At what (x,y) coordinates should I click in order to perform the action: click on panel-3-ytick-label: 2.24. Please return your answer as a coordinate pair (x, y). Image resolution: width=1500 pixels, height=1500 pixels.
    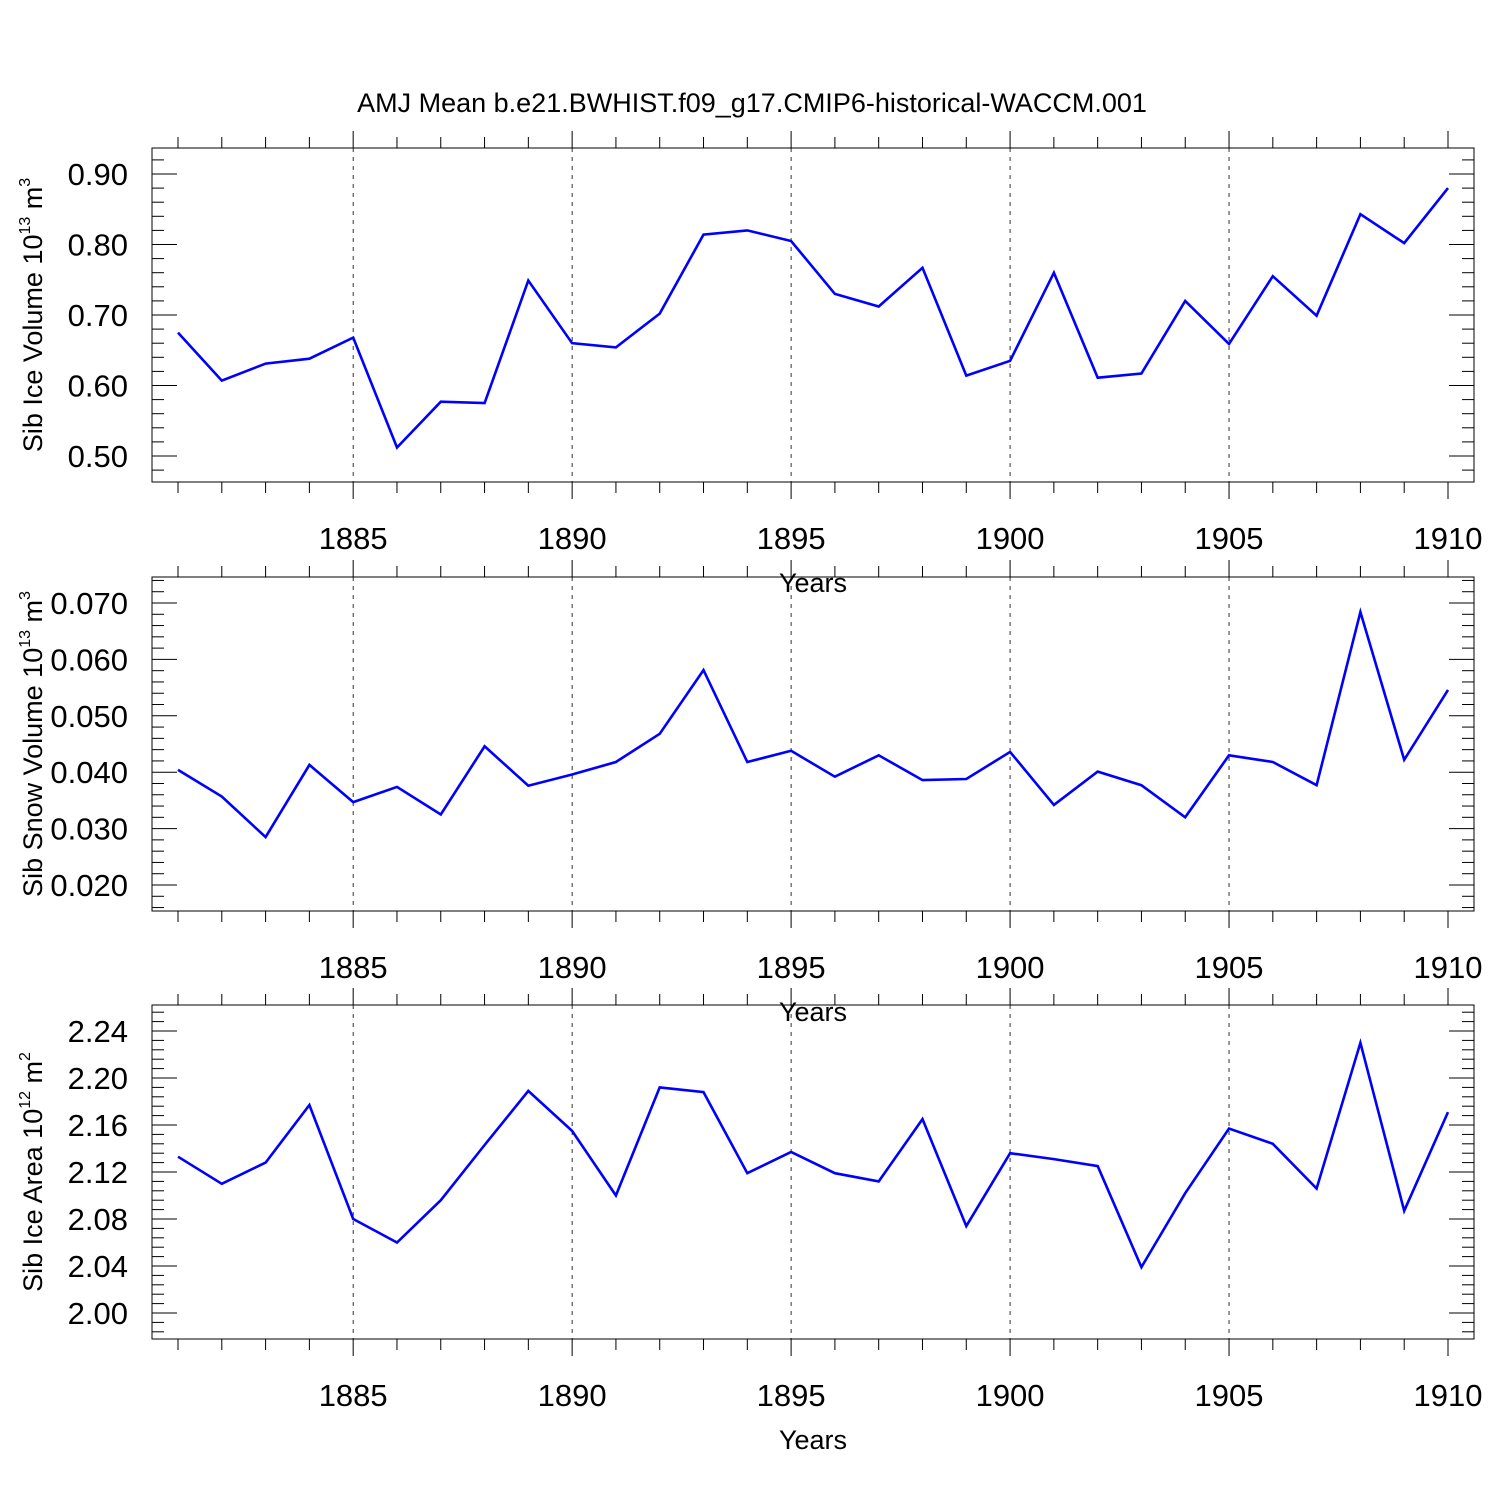
    Looking at the image, I should click on (98, 1031).